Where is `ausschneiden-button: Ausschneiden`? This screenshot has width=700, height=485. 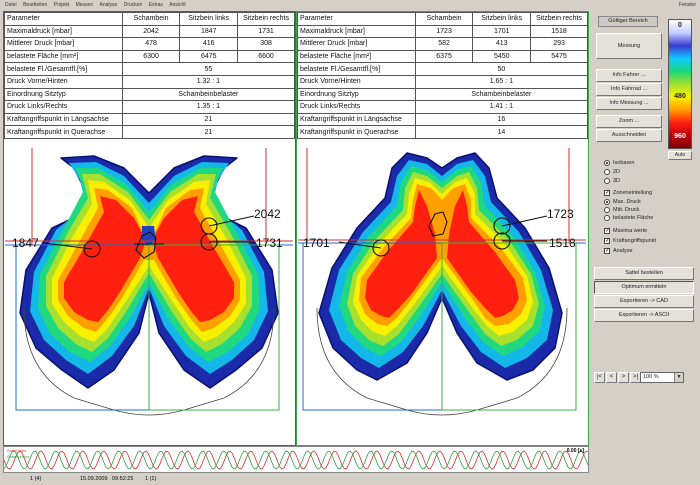 ausschneiden-button: Ausschneiden is located at coordinates (629, 135).